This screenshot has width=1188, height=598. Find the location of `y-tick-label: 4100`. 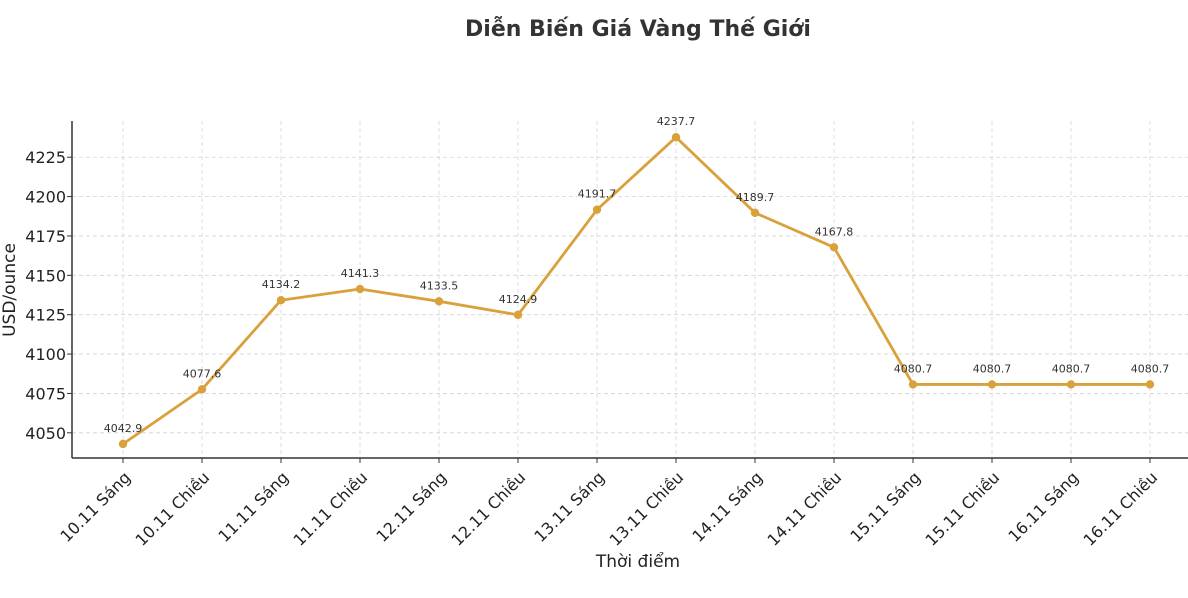

y-tick-label: 4100 is located at coordinates (45, 354).